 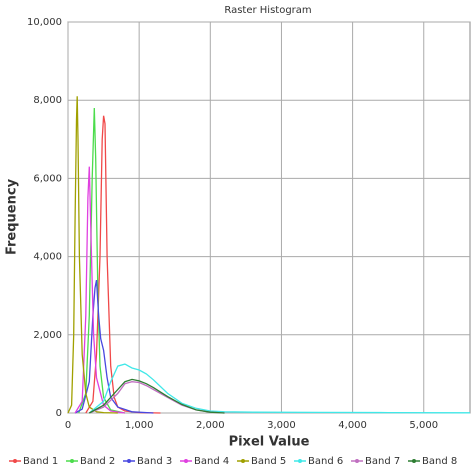 I want to click on legend-label: Band 2, so click(x=97, y=461).